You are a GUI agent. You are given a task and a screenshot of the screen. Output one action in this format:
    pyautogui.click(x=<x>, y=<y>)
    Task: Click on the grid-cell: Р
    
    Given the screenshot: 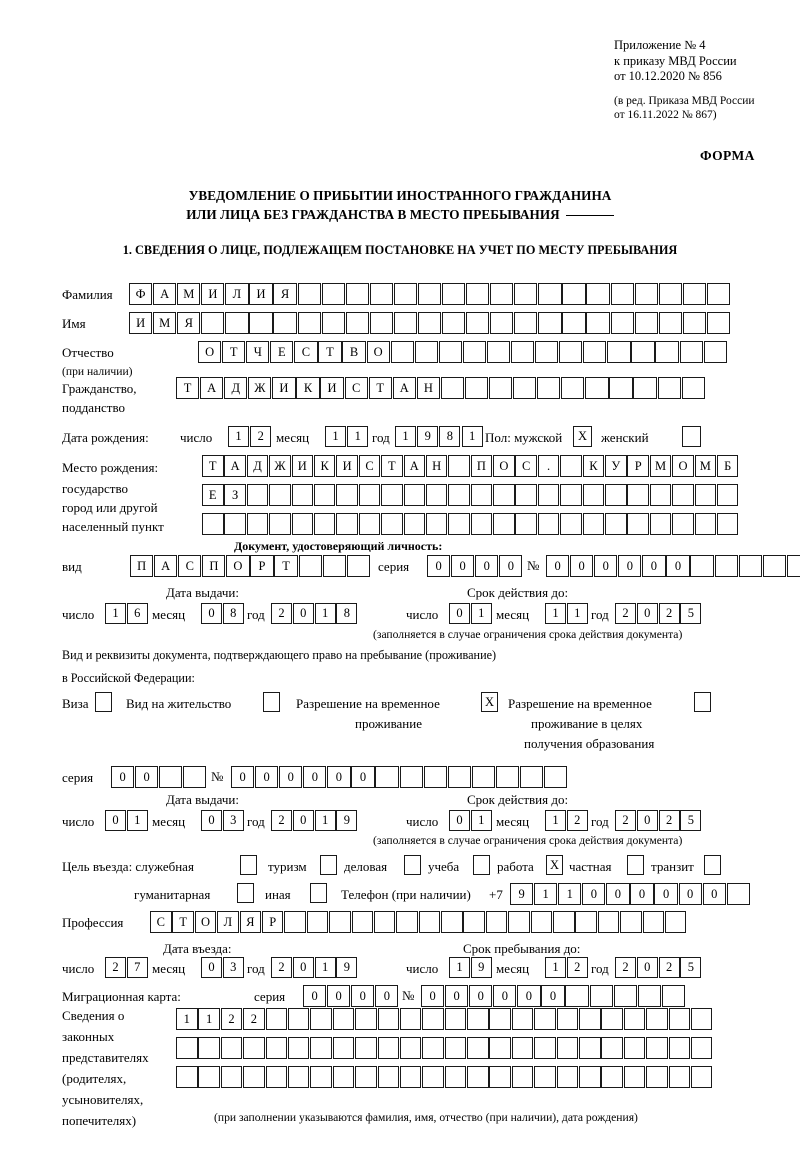 What is the action you would take?
    pyautogui.click(x=262, y=566)
    